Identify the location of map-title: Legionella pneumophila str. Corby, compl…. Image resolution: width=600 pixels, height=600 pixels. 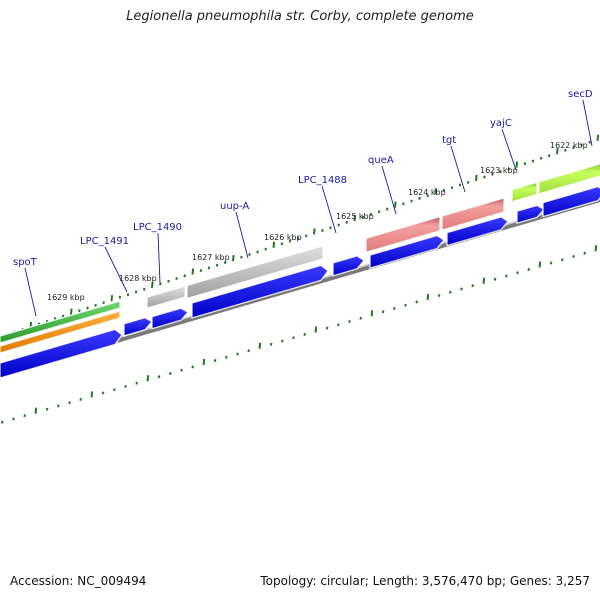
(300, 16).